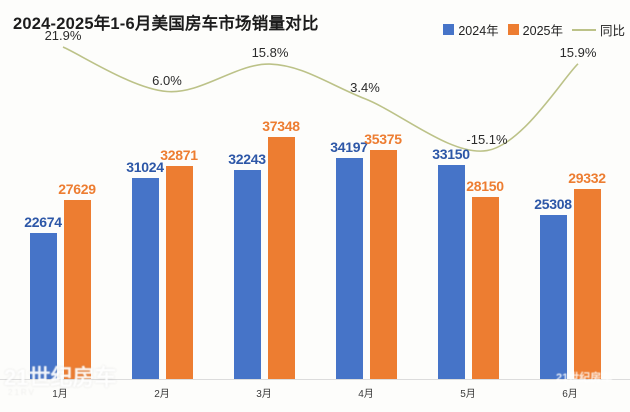 Image resolution: width=630 pixels, height=412 pixels. Describe the element at coordinates (167, 80) in the screenshot. I see `yoy-label-2月: 6.0%` at that location.